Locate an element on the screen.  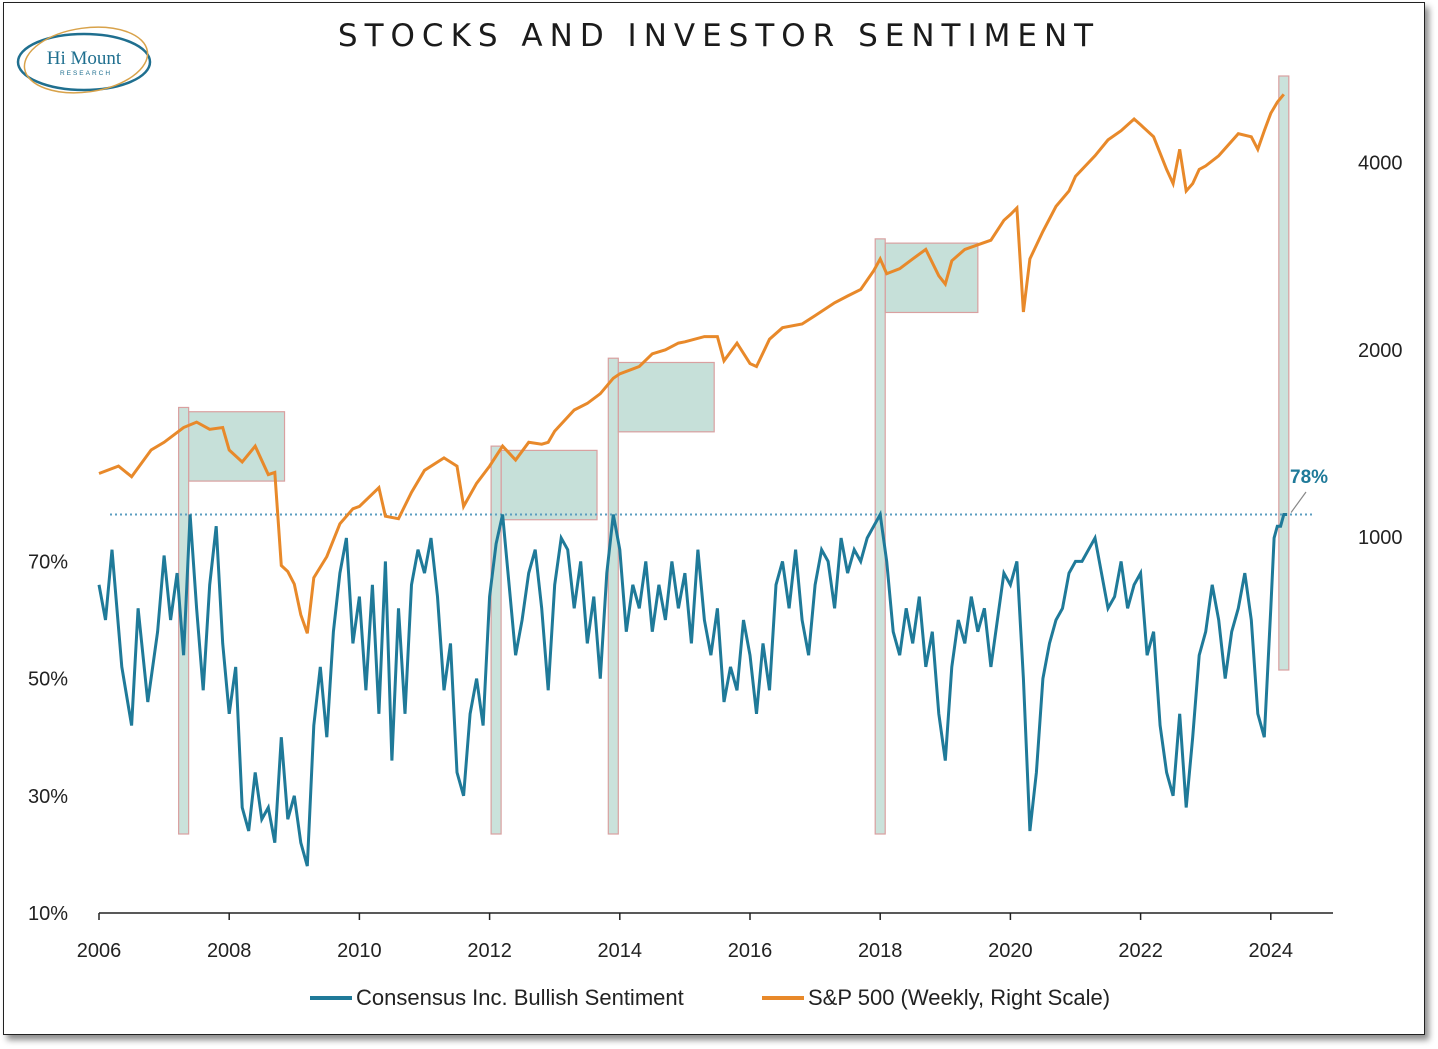
legend-label-sentiment: Consensus Inc. Bullish Sentiment is located at coordinates (520, 997).